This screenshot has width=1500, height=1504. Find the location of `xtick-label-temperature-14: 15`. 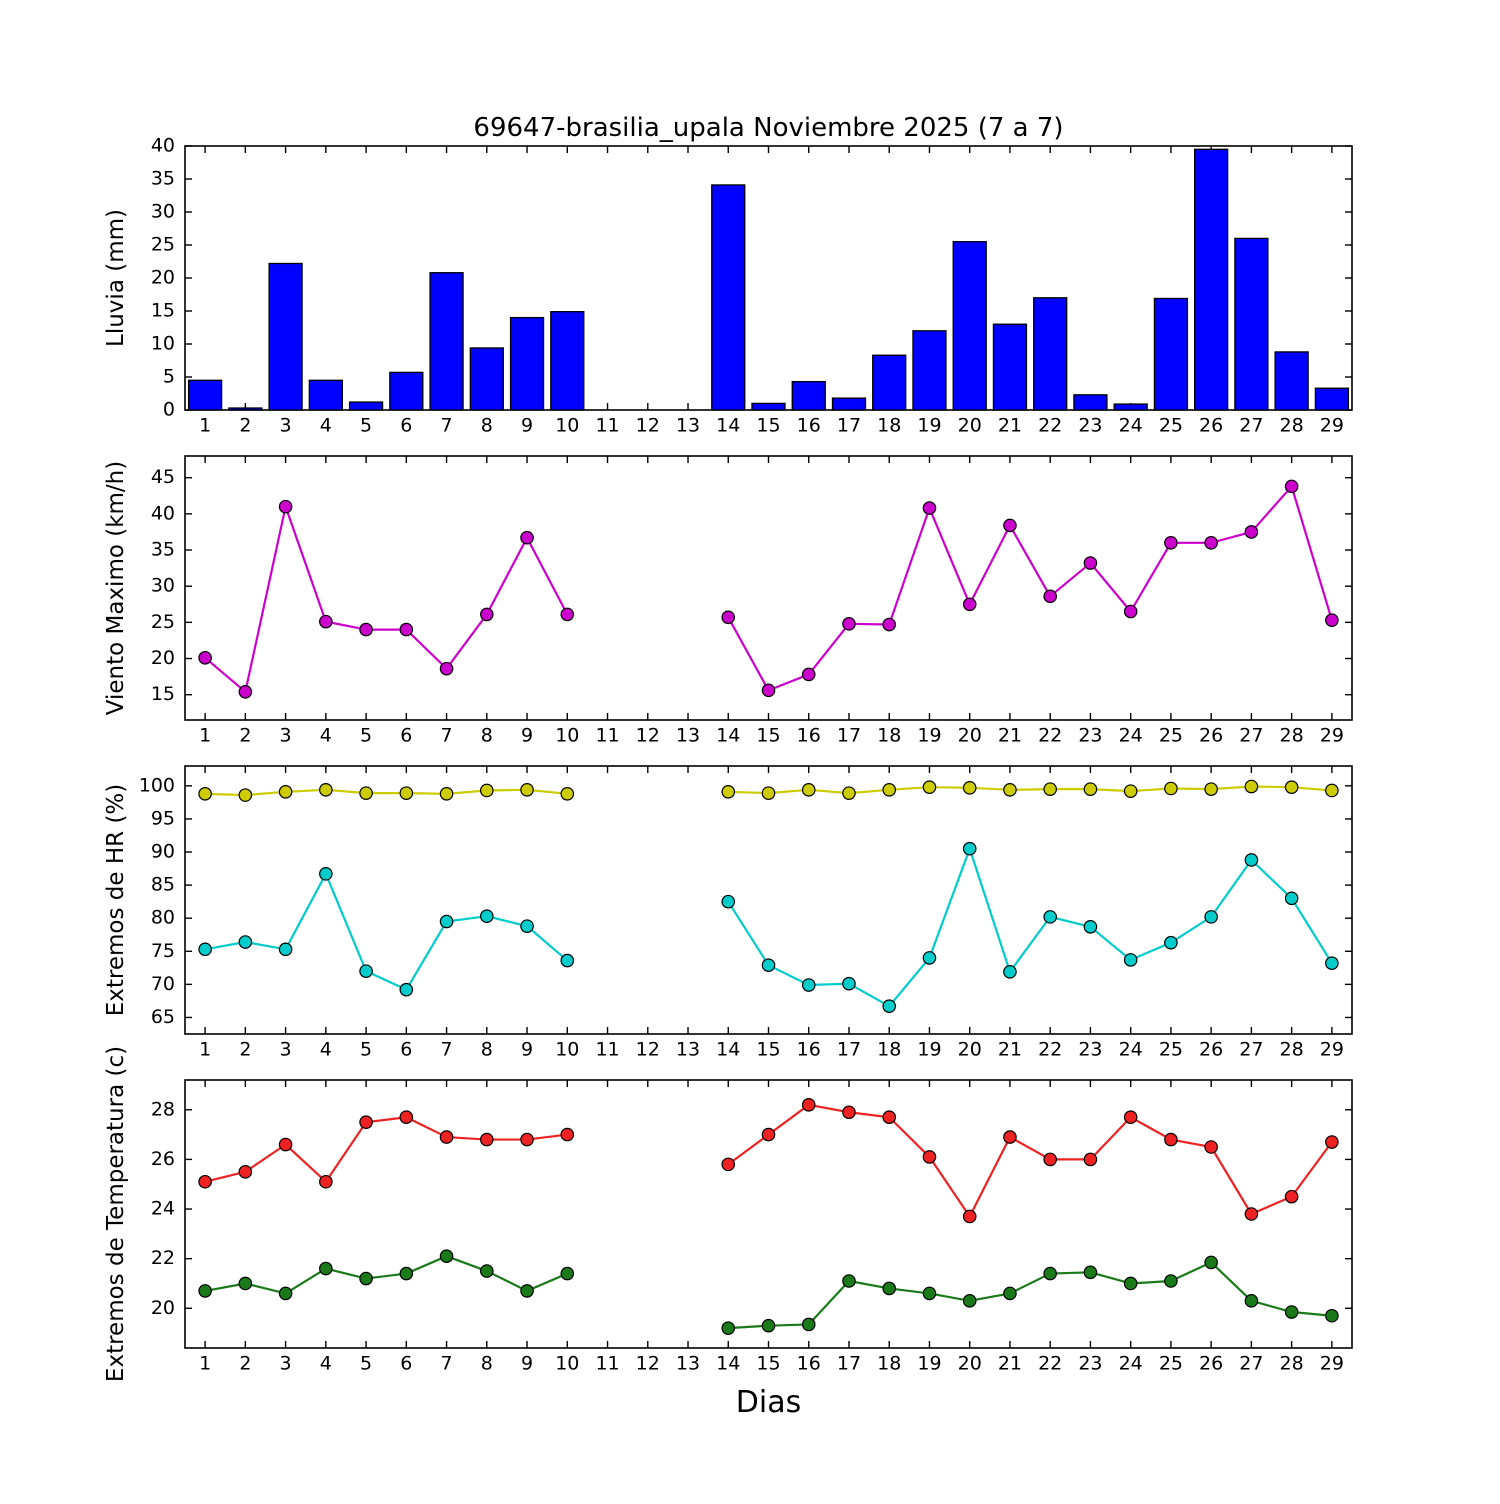

xtick-label-temperature-14: 15 is located at coordinates (768, 1364).